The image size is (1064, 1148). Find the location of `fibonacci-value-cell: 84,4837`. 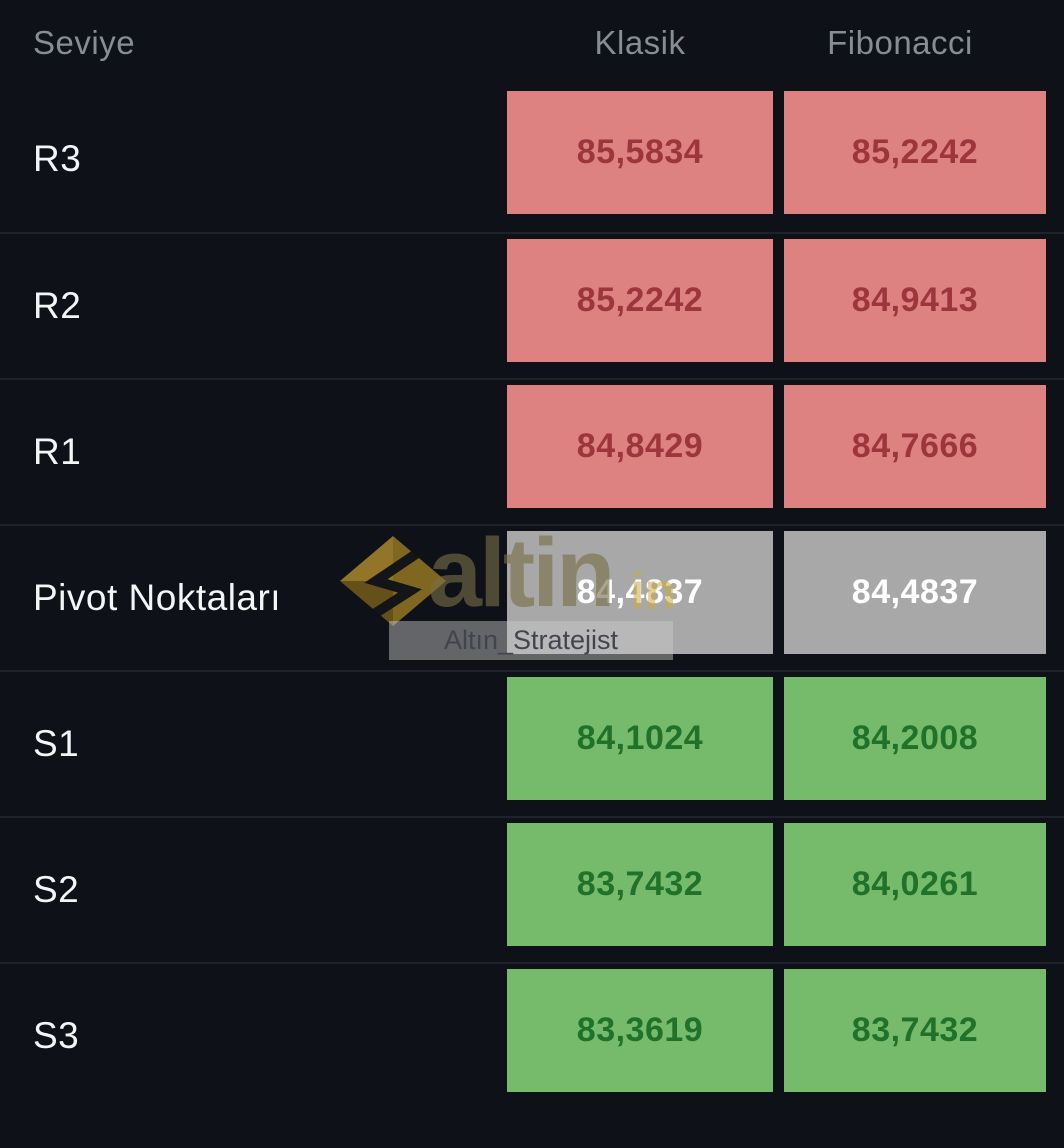

fibonacci-value-cell: 84,4837 is located at coordinates (915, 592).